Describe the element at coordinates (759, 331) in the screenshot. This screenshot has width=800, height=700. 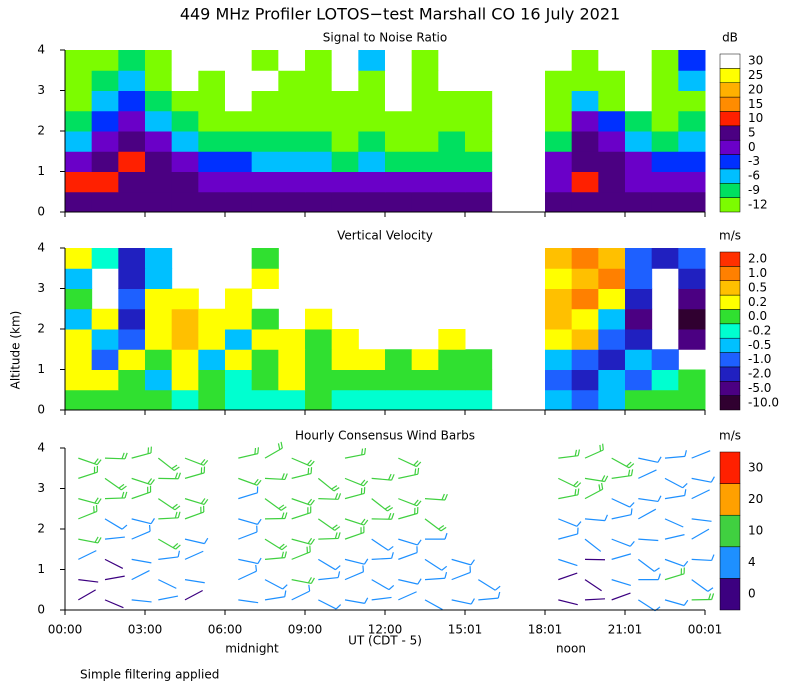
I see `colorbar-label: -0.2` at that location.